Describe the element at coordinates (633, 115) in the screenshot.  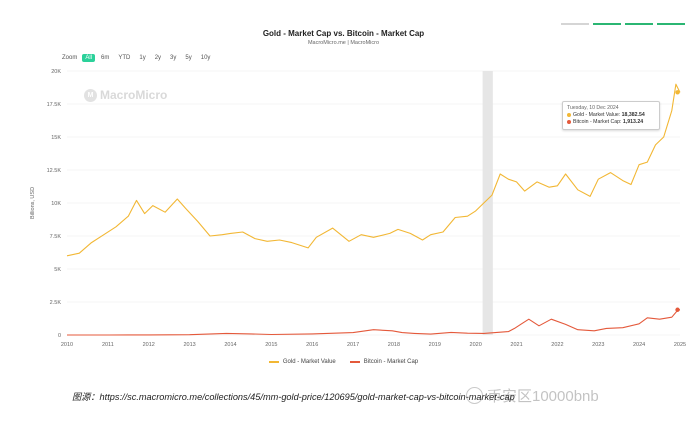
I see `tooltip-gold-value: 18,382.54` at that location.